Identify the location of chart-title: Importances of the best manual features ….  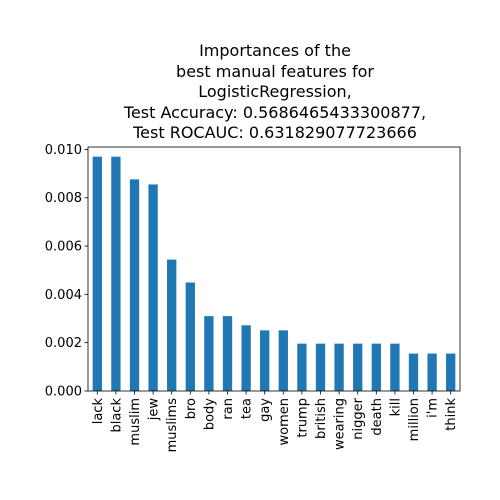
(274, 91).